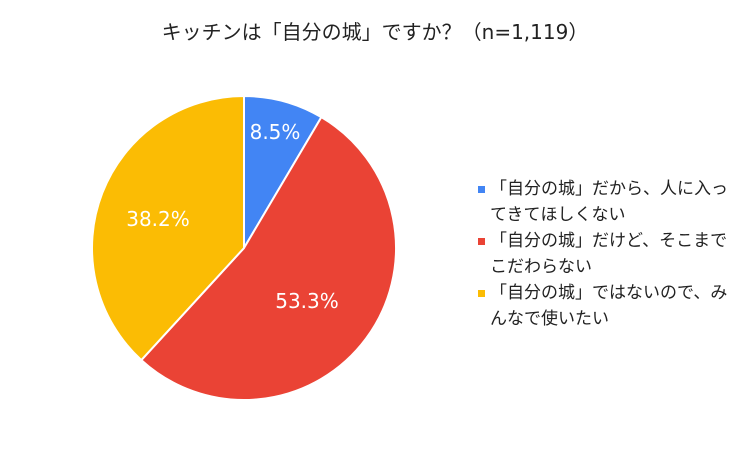  What do you see at coordinates (481, 189) in the screenshot?
I see `legend-swatch-blue` at bounding box center [481, 189].